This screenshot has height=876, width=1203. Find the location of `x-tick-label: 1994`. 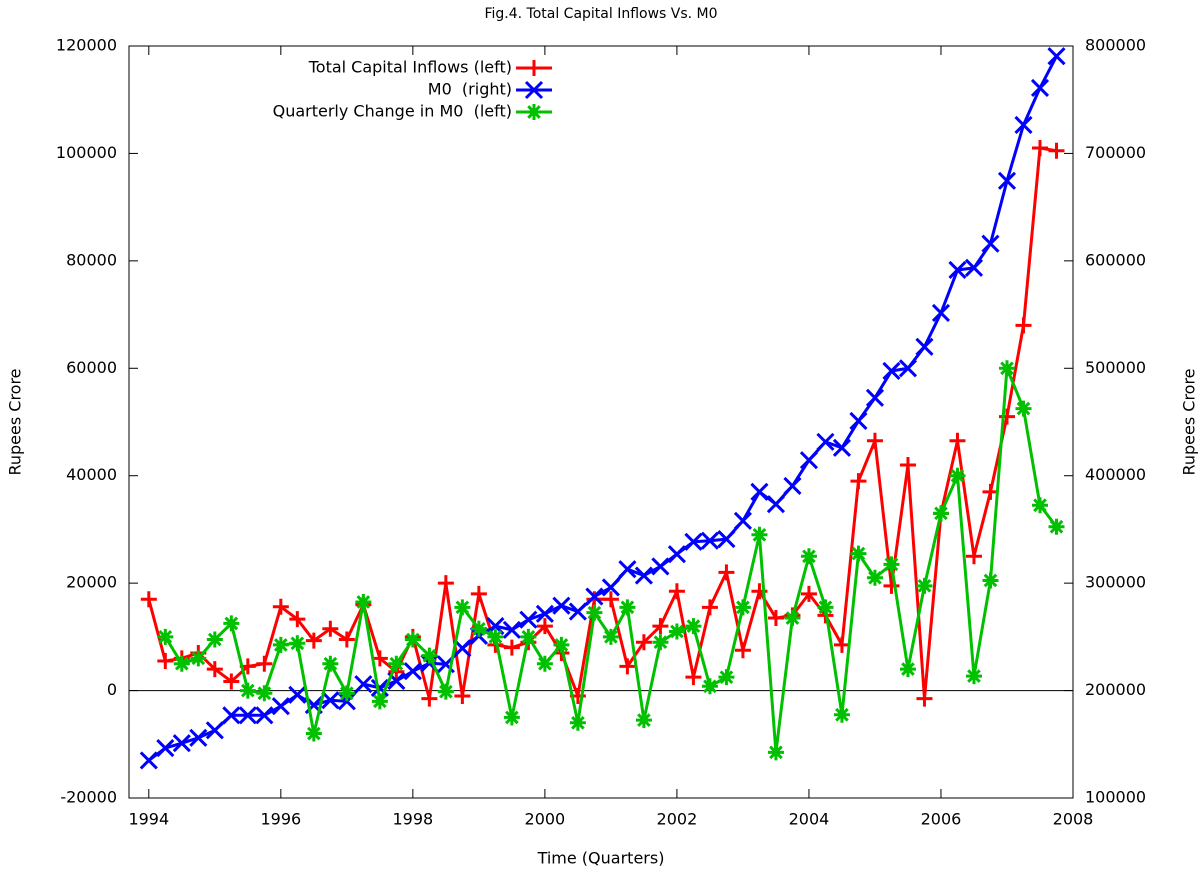

x-tick-label: 1994 is located at coordinates (148, 819).